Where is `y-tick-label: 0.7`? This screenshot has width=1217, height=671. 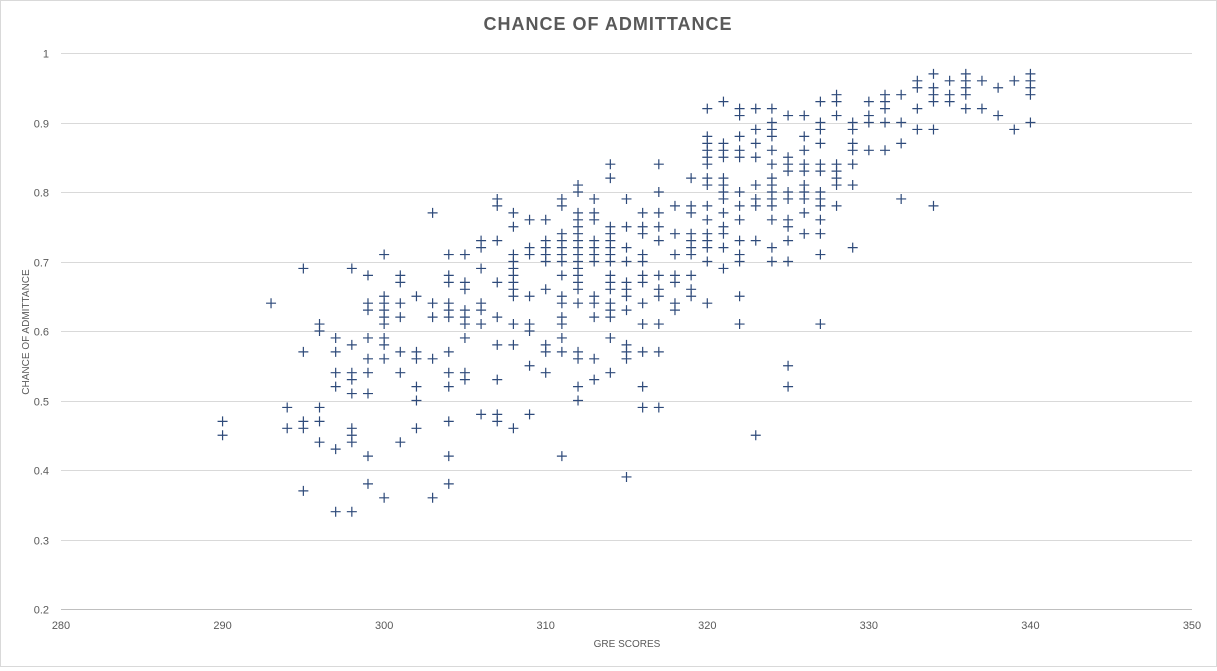
y-tick-label: 0.7 is located at coordinates (41, 264).